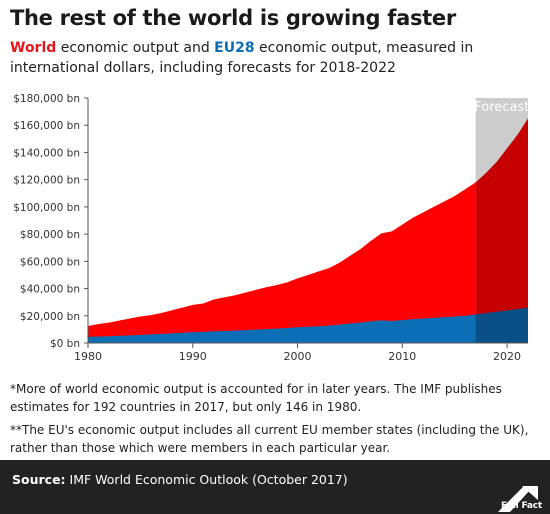 The image size is (550, 514). I want to click on y-tick-label: $100,000 bn, so click(46, 208).